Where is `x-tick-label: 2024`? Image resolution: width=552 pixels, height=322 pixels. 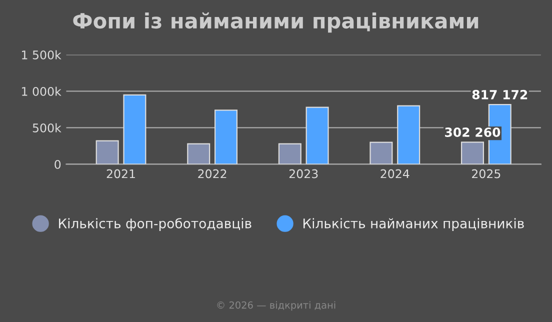
x-tick-label: 2024 is located at coordinates (395, 173).